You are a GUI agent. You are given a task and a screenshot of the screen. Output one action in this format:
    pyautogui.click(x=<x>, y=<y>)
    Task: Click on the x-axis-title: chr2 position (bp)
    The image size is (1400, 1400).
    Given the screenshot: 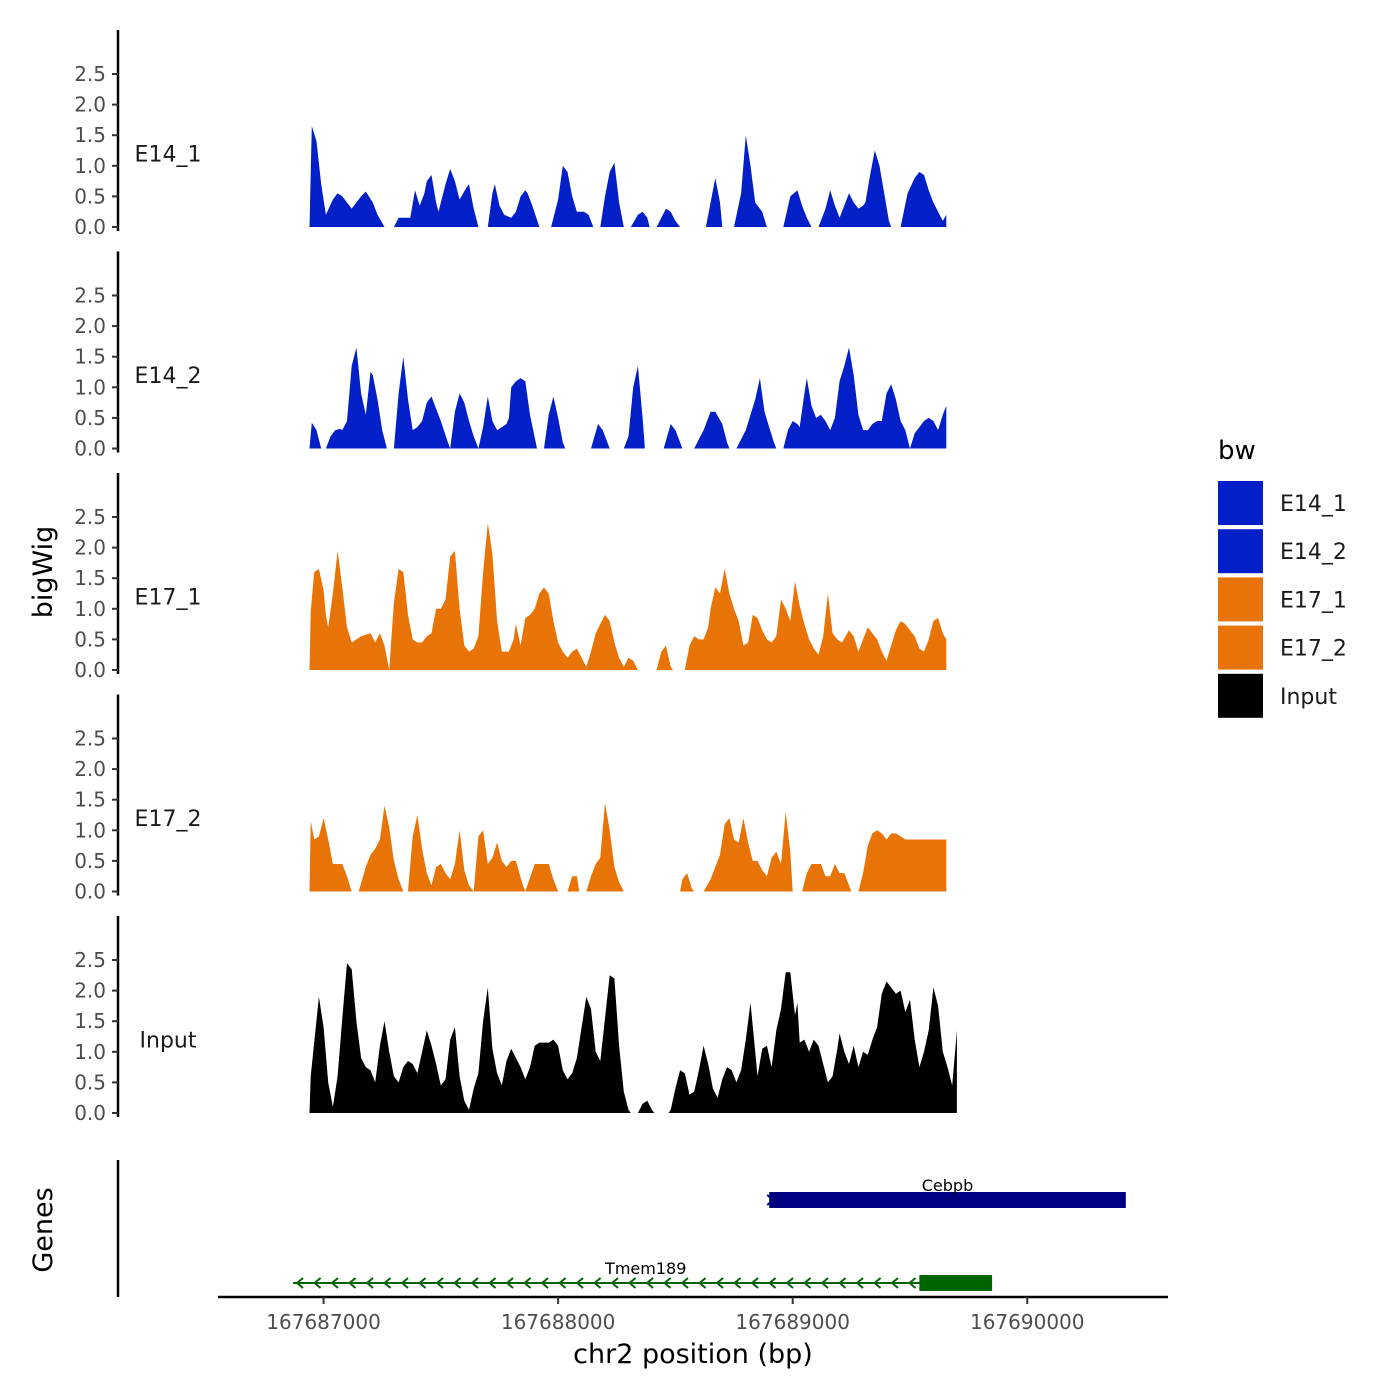 What is the action you would take?
    pyautogui.click(x=693, y=1354)
    